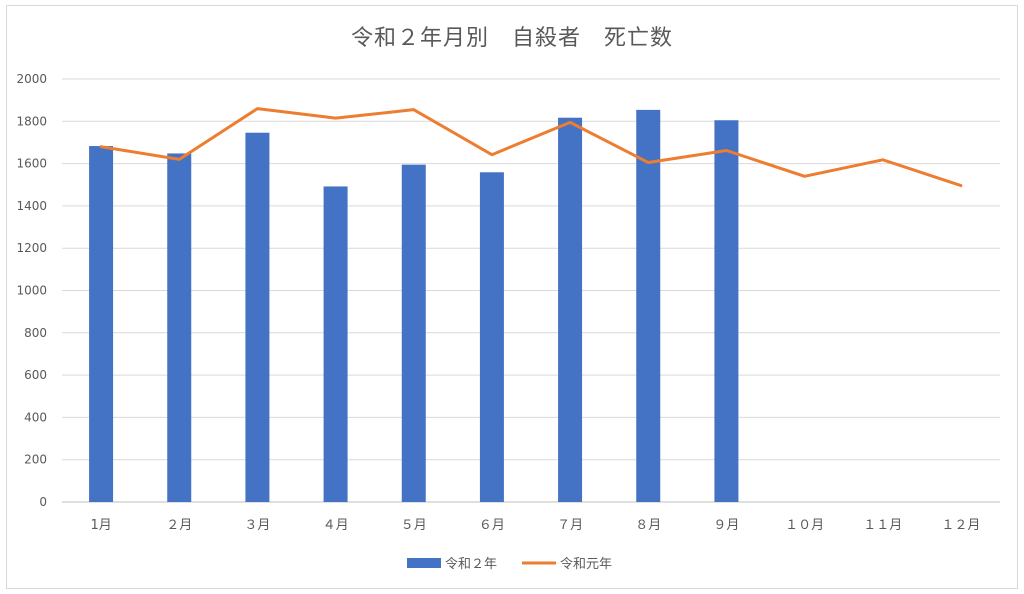  What do you see at coordinates (960, 525) in the screenshot?
I see `x-tick-label: １２月` at bounding box center [960, 525].